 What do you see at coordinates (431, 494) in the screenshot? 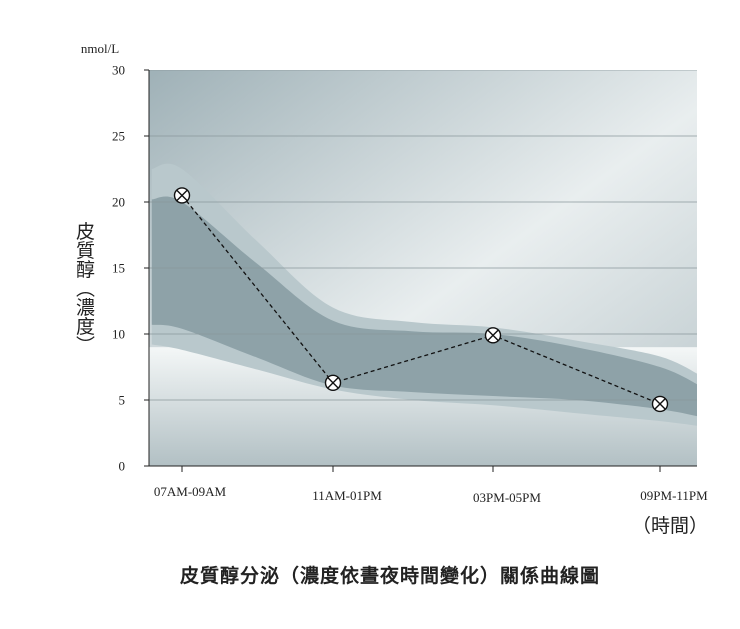
I see `x-tick-labels: 07AM-09AM 11AM-01PM 03PM-05PM 09PM-11PM` at bounding box center [431, 494].